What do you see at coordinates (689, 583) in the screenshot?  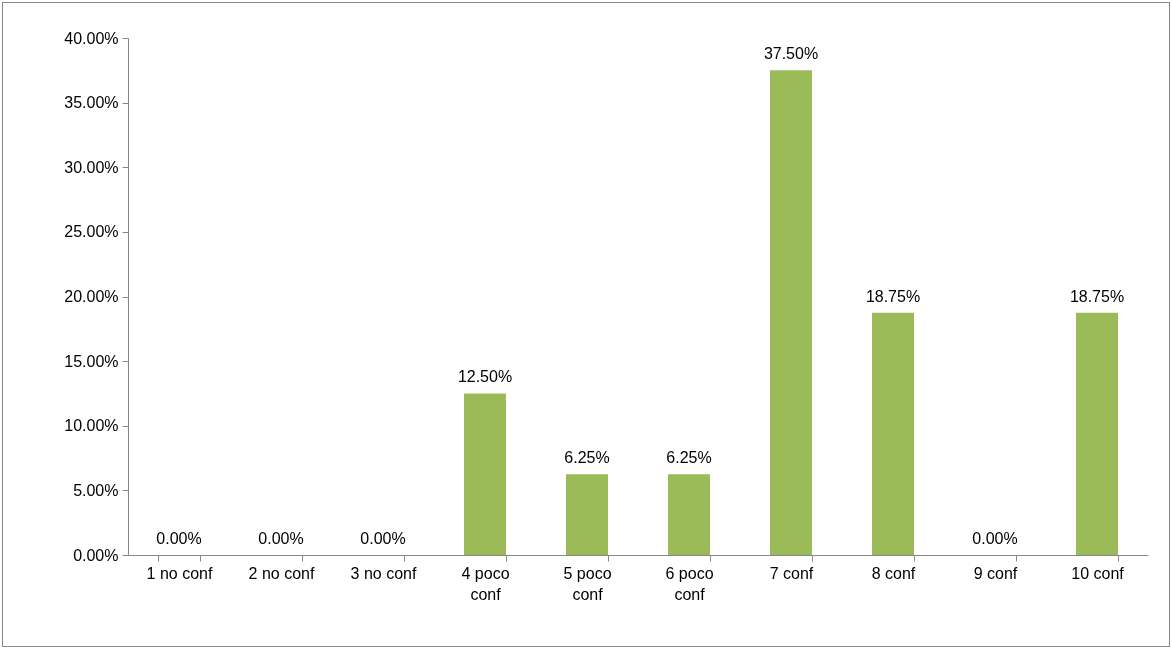 I see `x-tick-label: 6 poco conf` at bounding box center [689, 583].